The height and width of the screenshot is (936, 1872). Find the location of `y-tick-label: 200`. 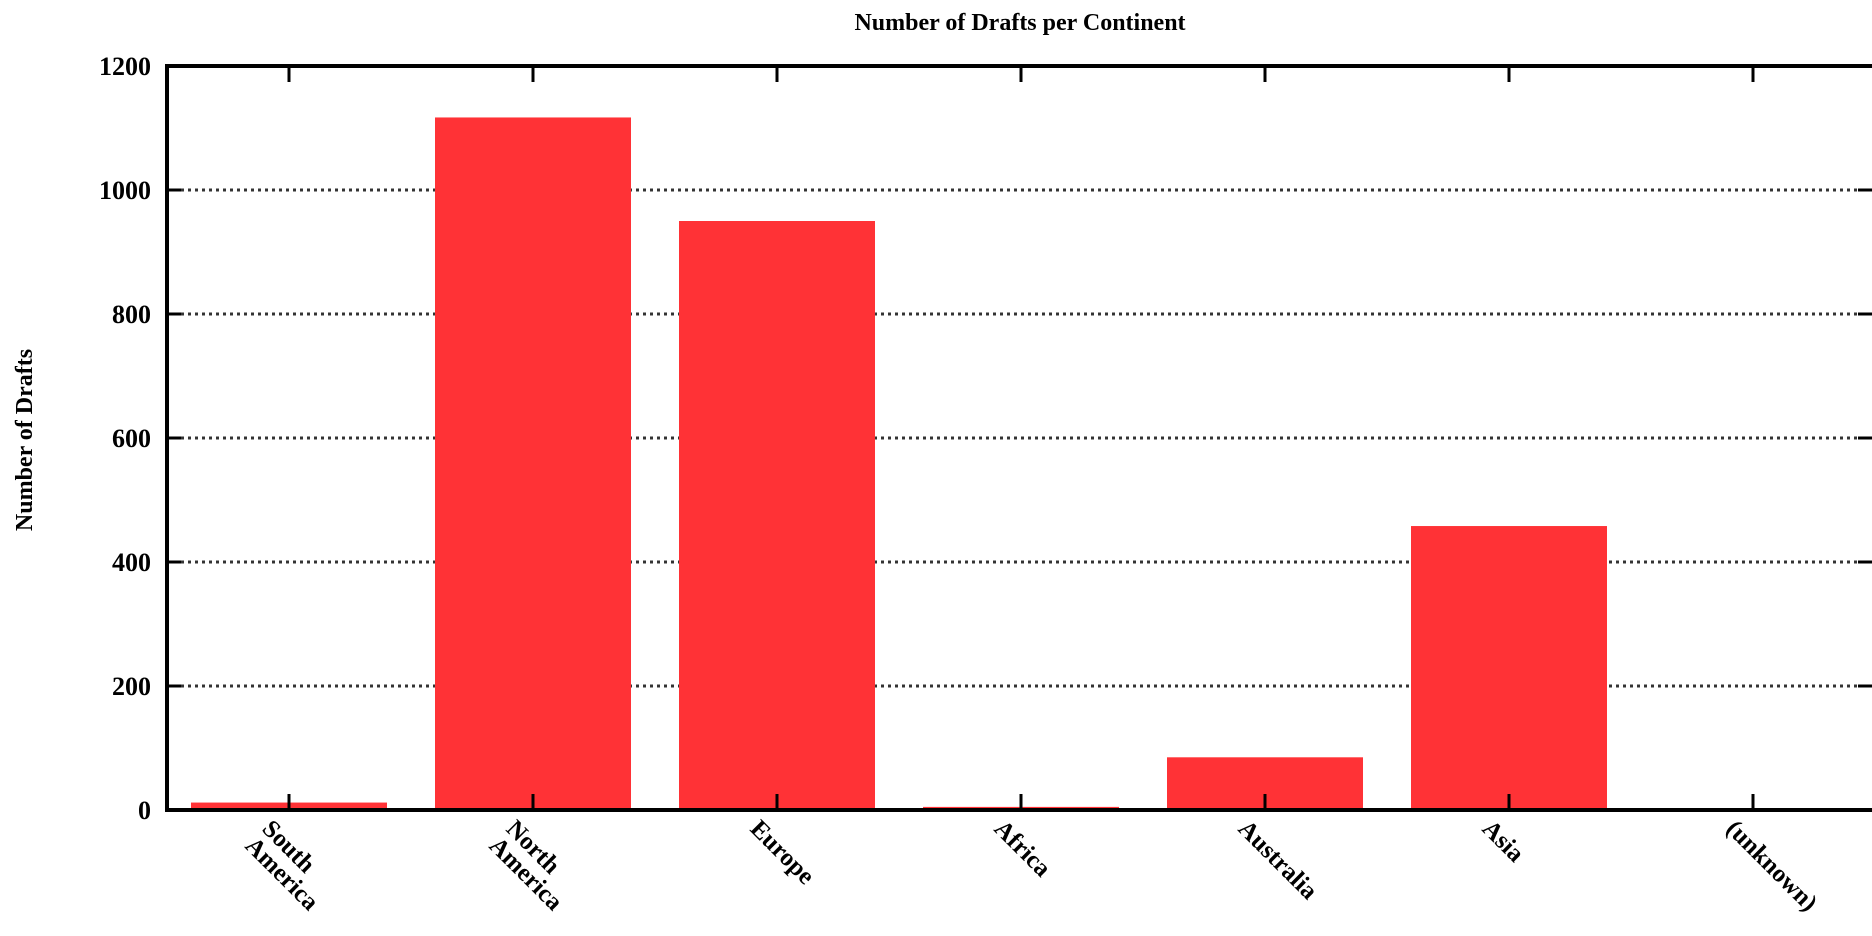

y-tick-label: 200 is located at coordinates (131, 686).